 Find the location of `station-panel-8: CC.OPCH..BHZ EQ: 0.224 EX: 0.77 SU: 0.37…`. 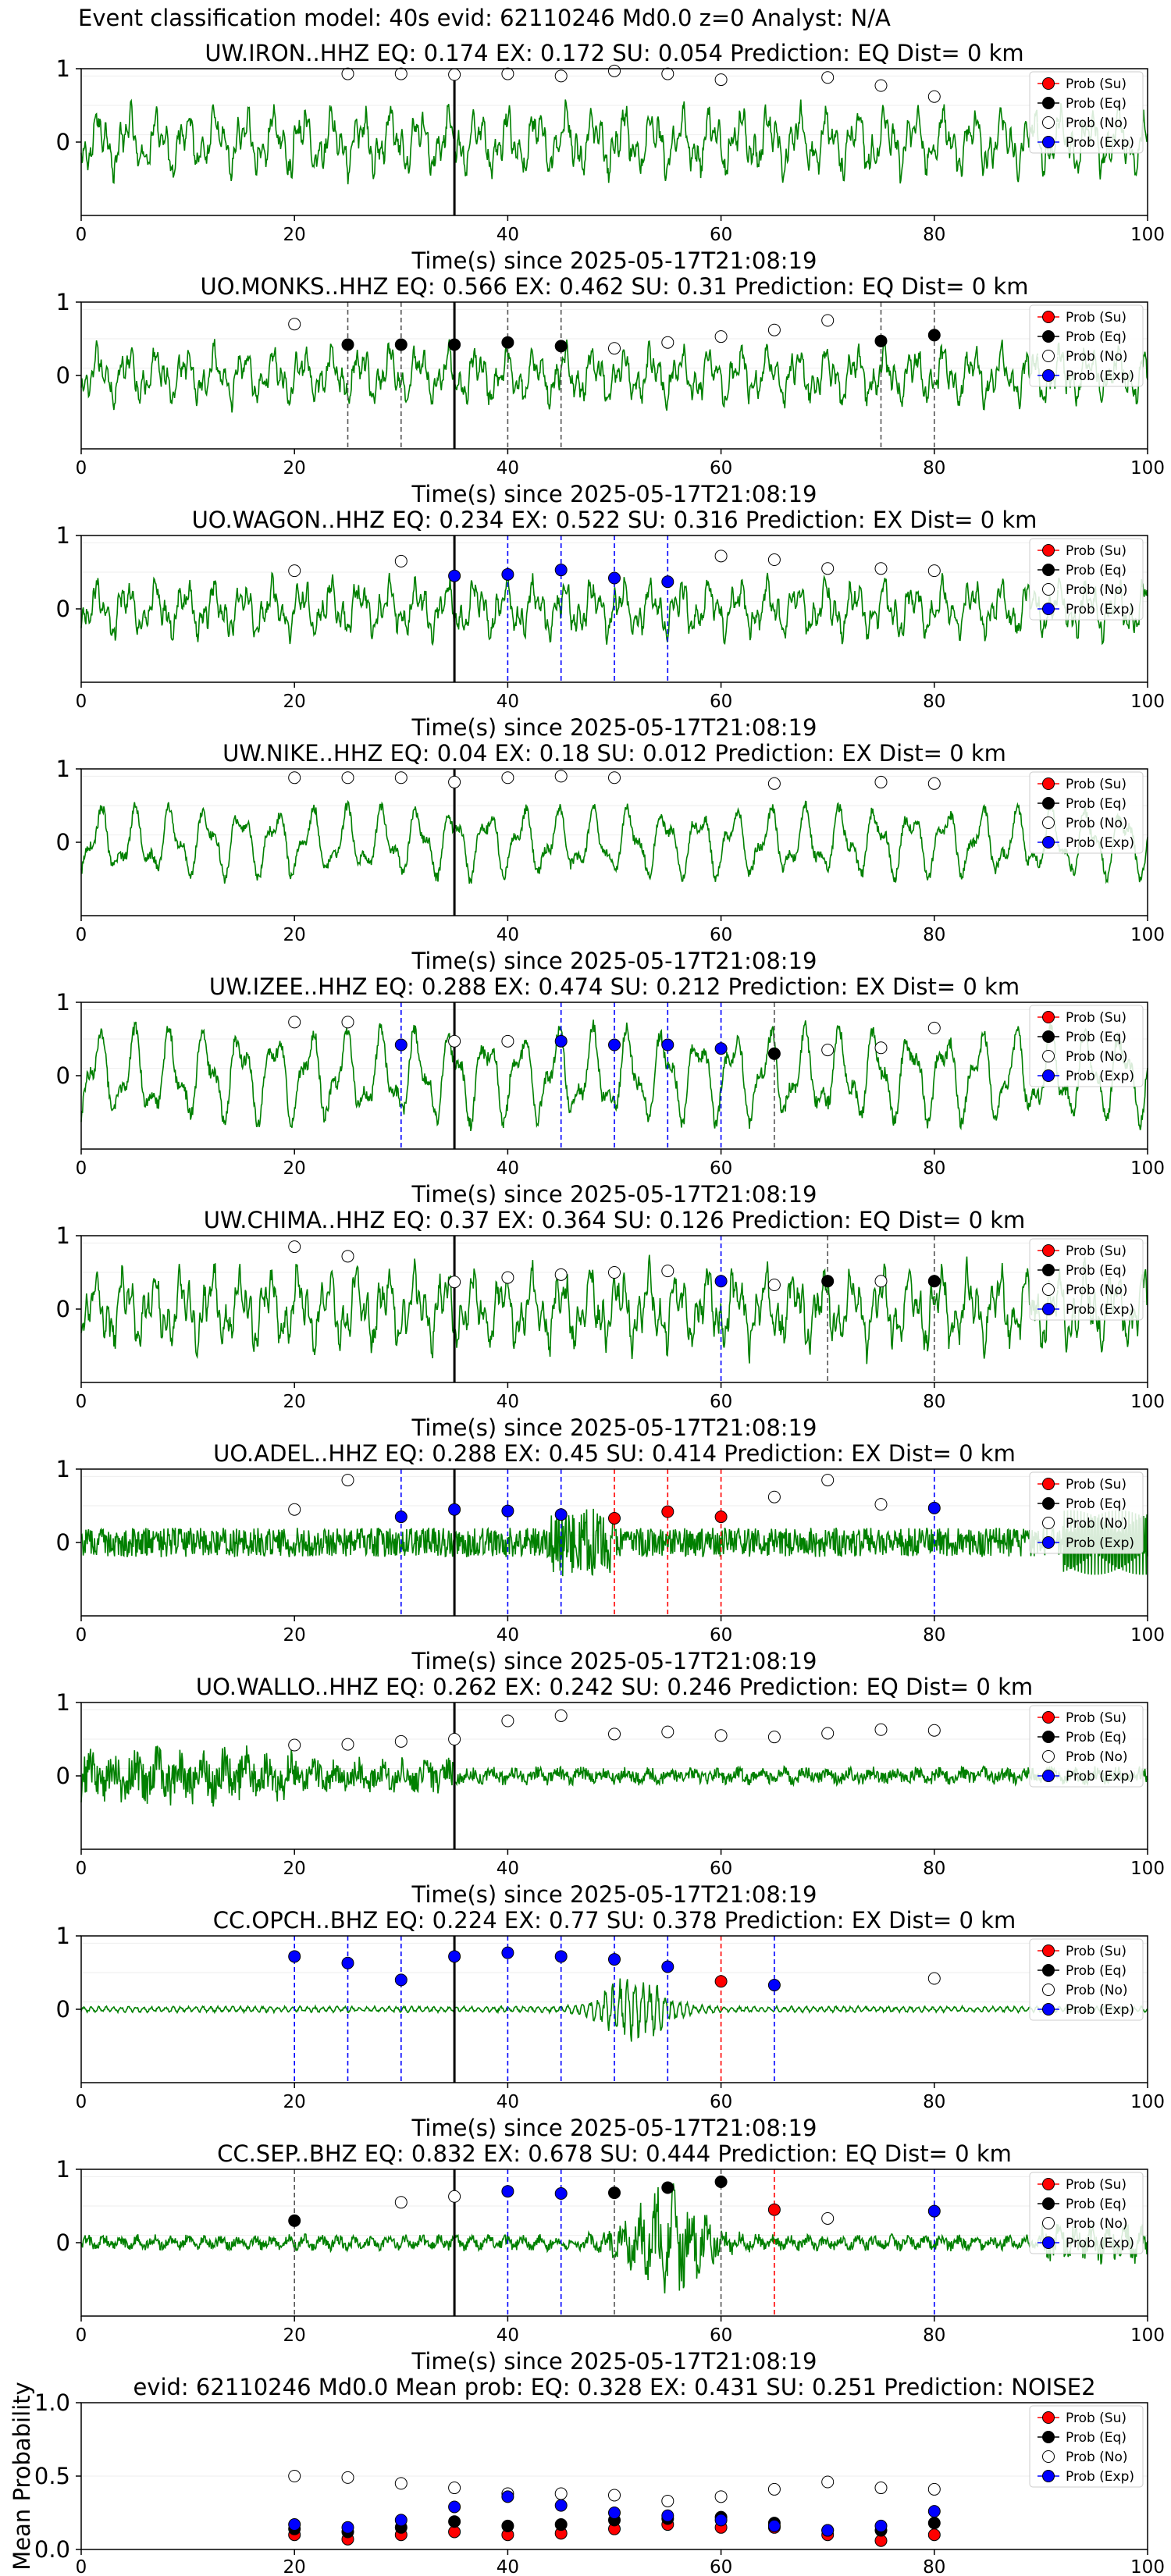

station-panel-8: CC.OPCH..BHZ EQ: 0.224 EX: 0.77 SU: 0.37… is located at coordinates (610, 2024).